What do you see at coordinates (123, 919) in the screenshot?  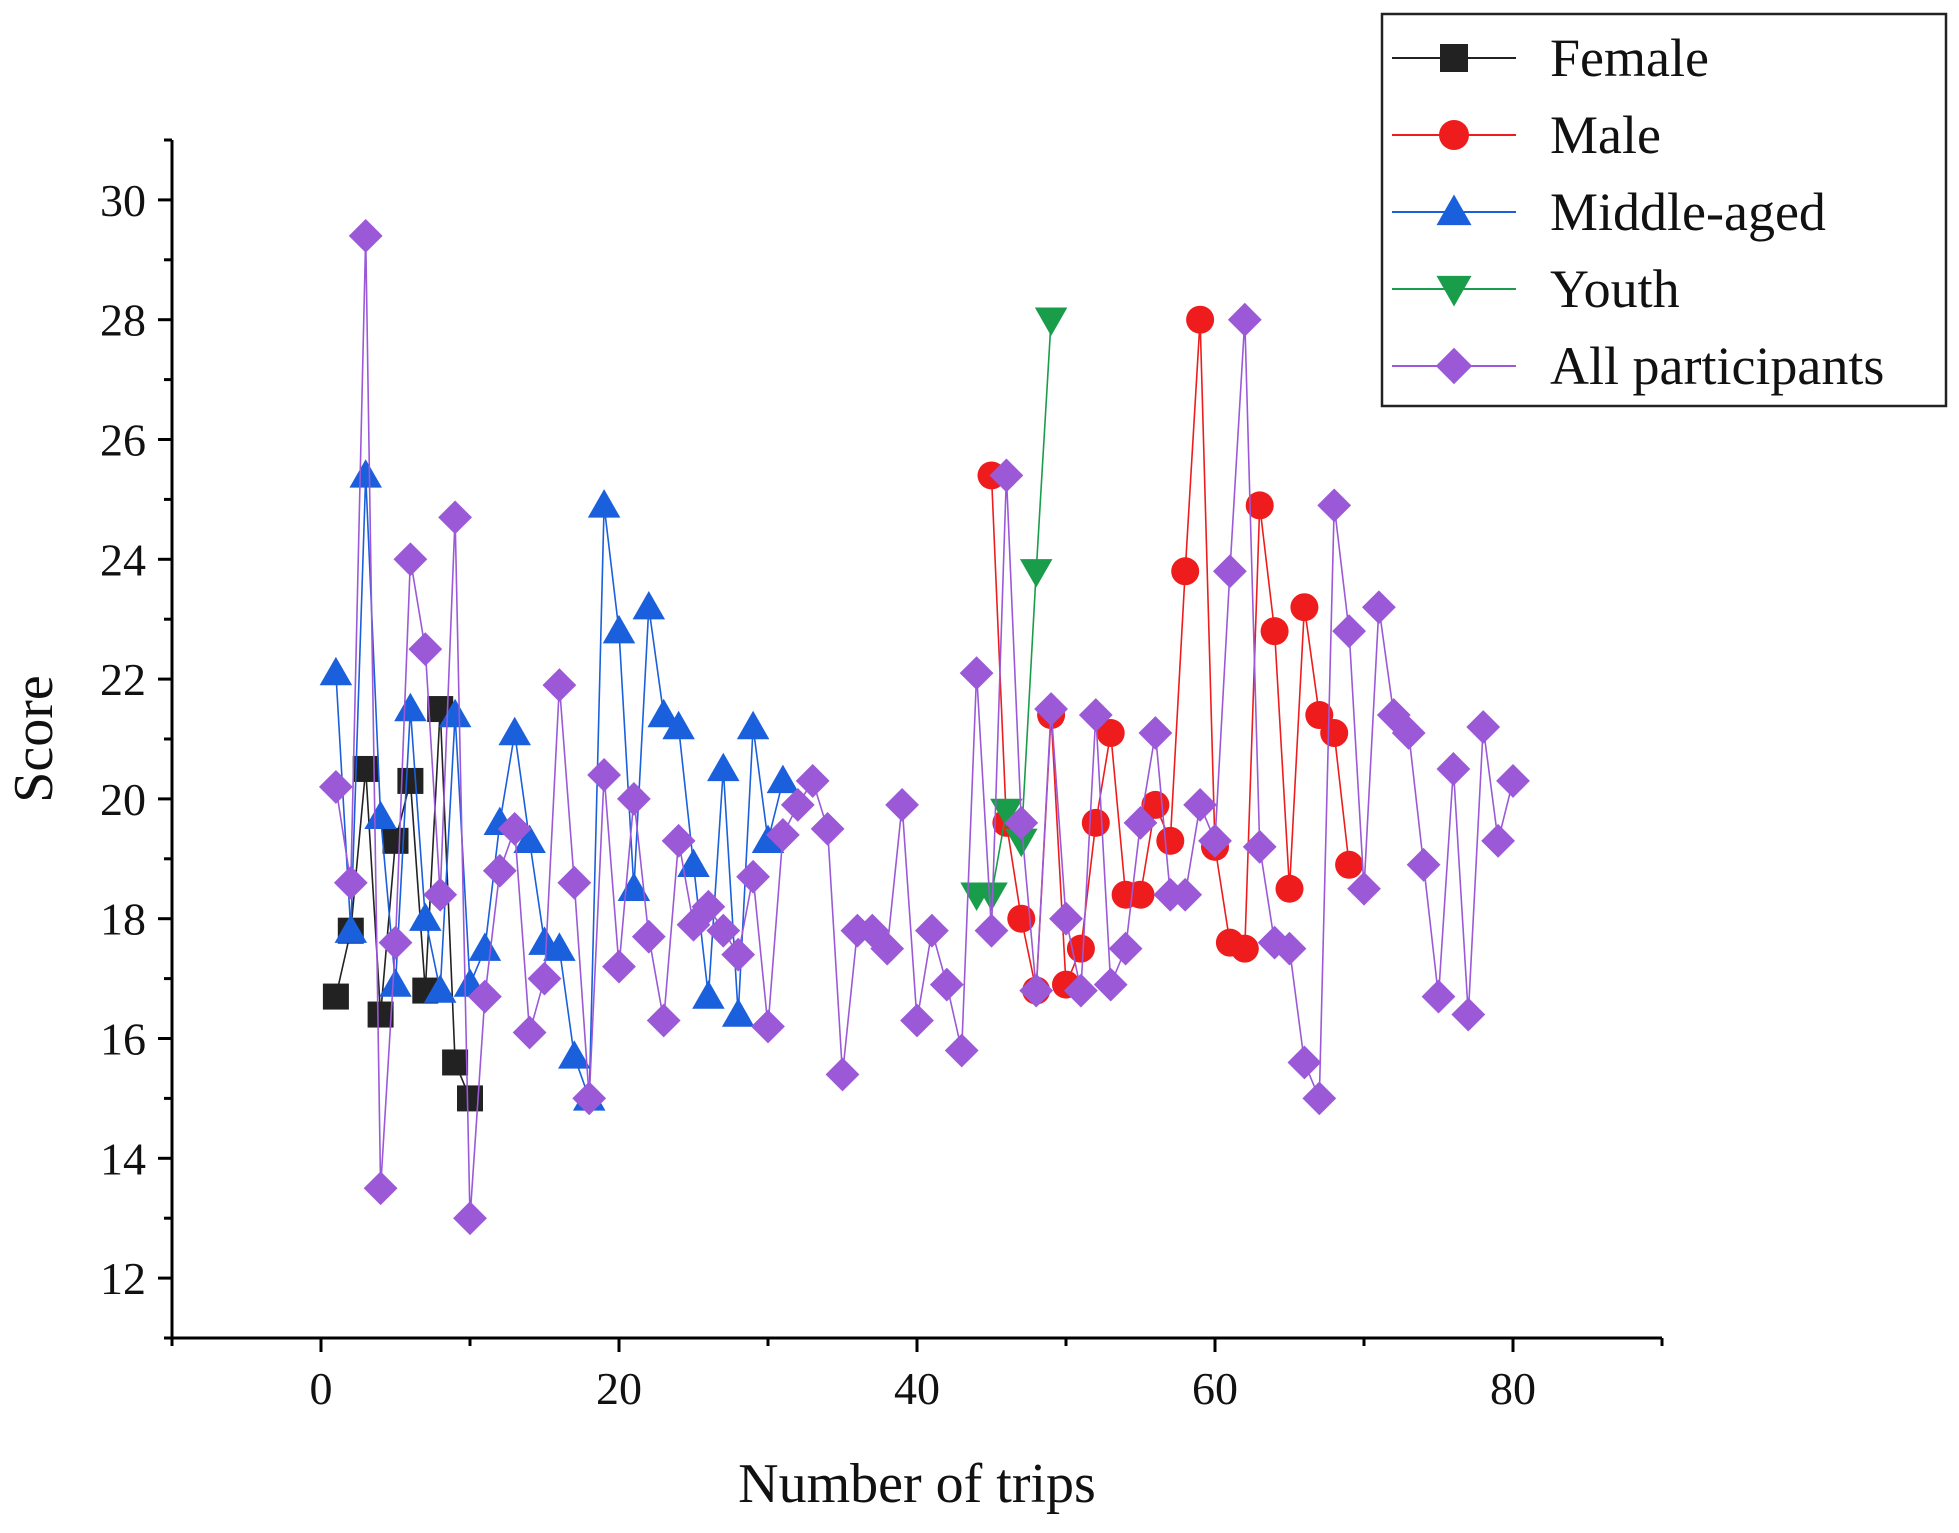 I see `y-tick-label: 18` at bounding box center [123, 919].